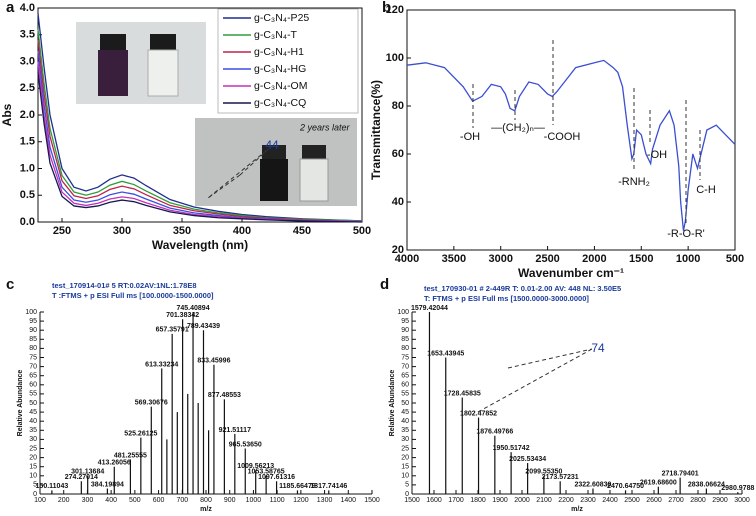  Describe the element at coordinates (325, 500) in the screenshot. I see `x-tick-label: 1300` at that location.